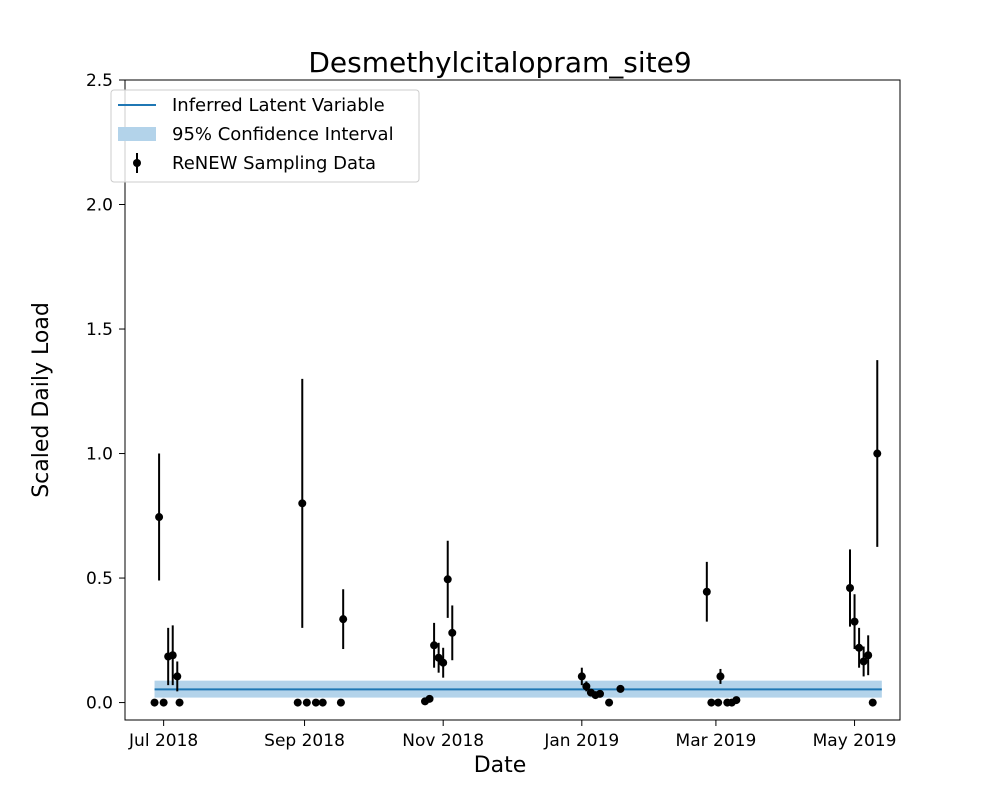 The height and width of the screenshot is (800, 1000). Describe the element at coordinates (716, 741) in the screenshot. I see `x-tick-label: Mar 2019` at that location.